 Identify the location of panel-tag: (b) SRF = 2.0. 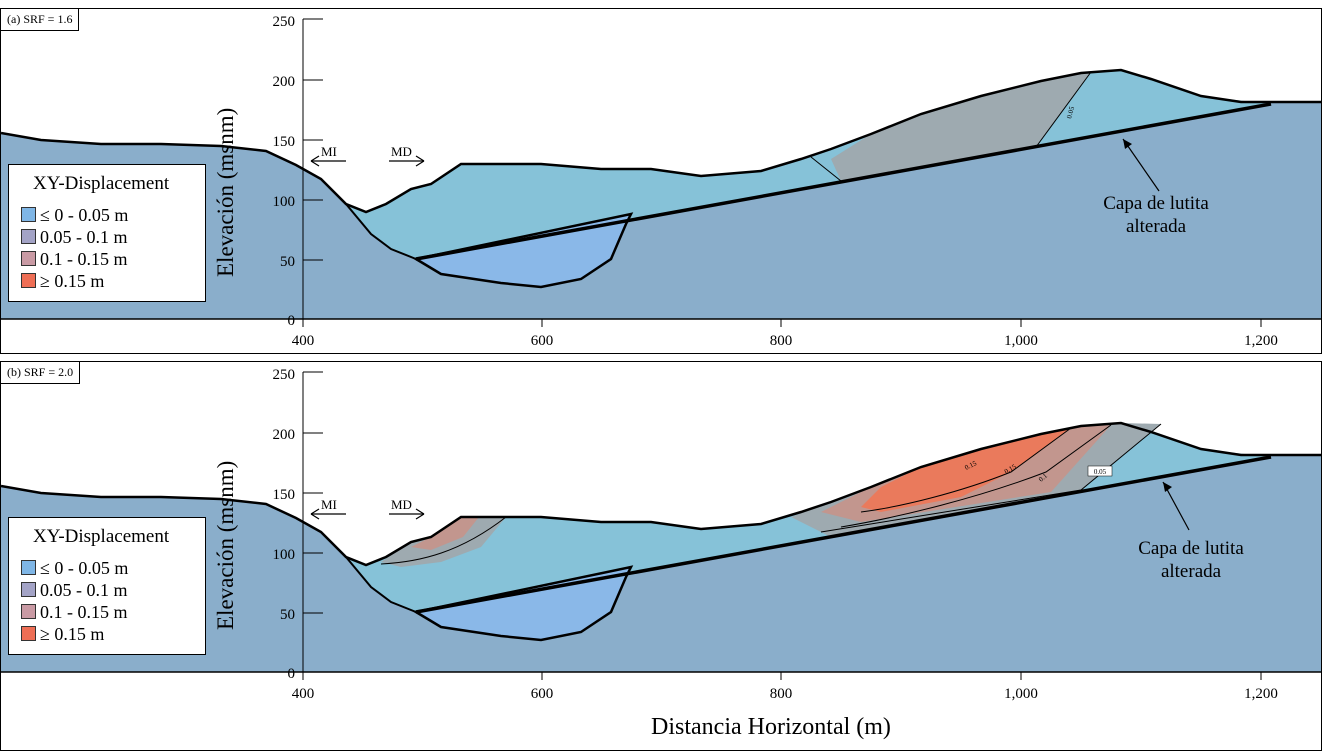
(41, 373).